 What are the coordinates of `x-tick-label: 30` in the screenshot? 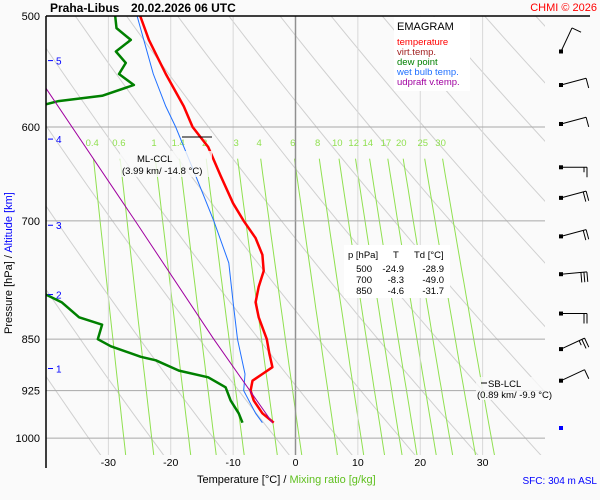 It's located at (483, 463).